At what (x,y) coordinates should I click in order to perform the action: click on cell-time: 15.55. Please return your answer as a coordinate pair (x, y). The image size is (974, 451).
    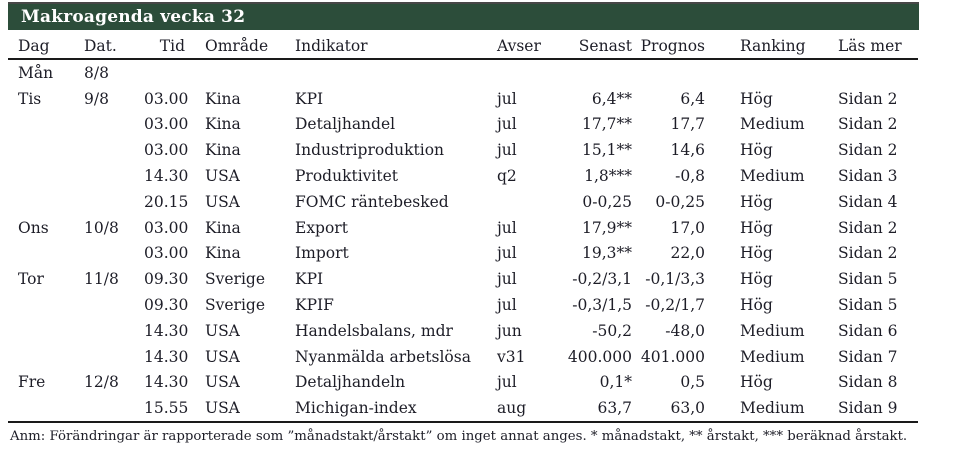
    Looking at the image, I should click on (166, 408).